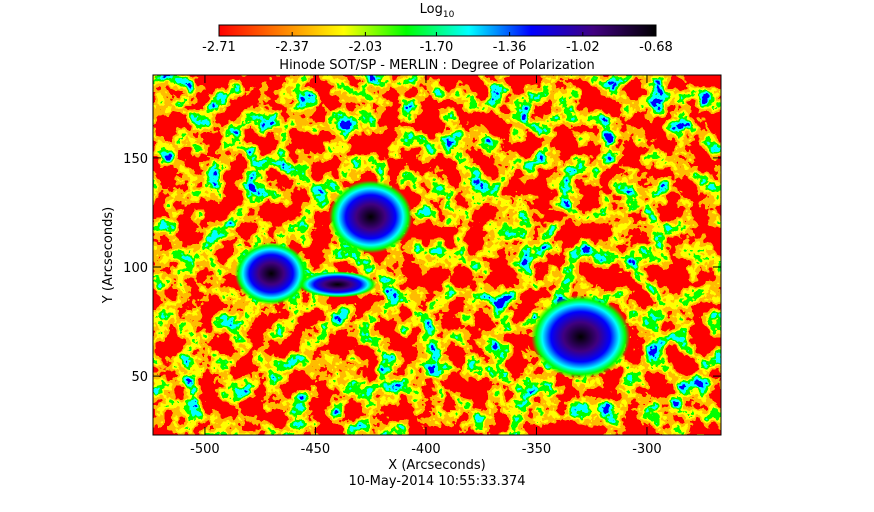  What do you see at coordinates (366, 47) in the screenshot?
I see `colorbar-tick-label: -2.03` at bounding box center [366, 47].